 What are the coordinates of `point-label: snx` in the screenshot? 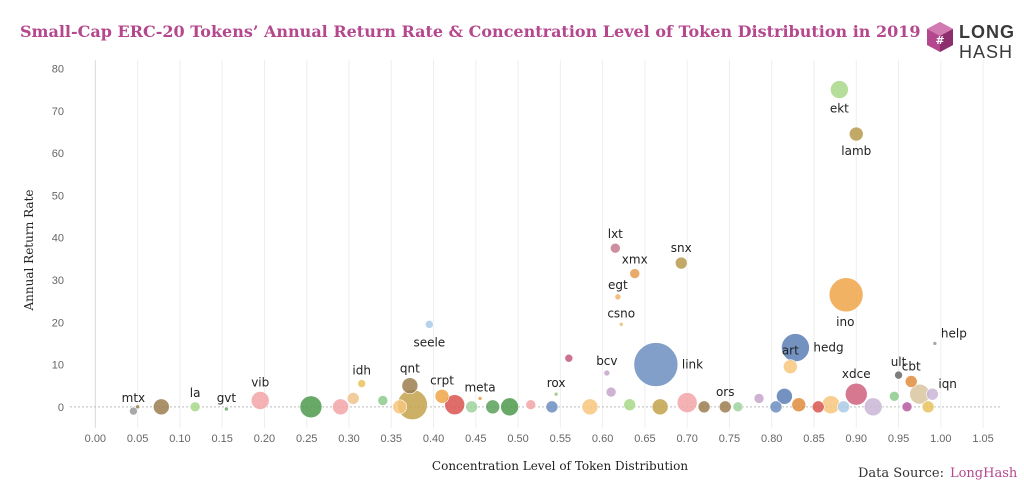 It's located at (681, 248).